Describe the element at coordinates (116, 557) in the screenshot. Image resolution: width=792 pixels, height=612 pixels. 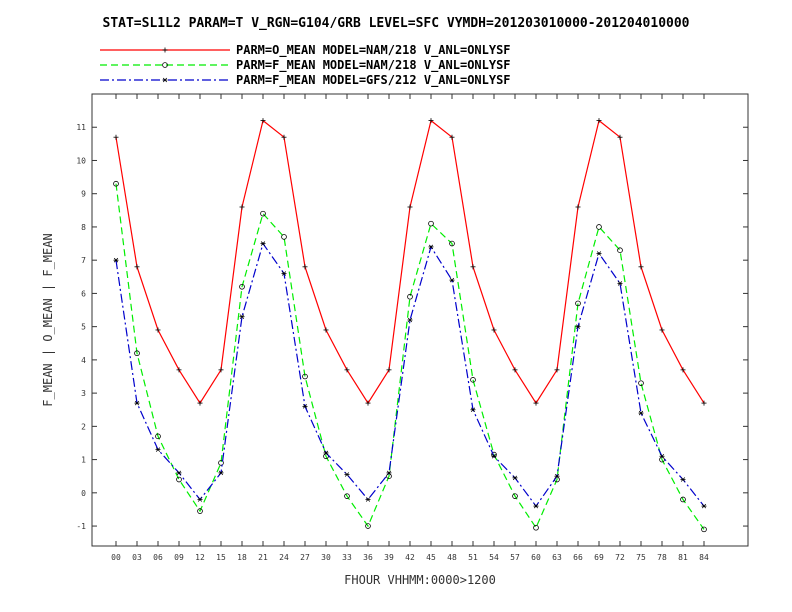
I see `x-tick-label: 00` at that location.